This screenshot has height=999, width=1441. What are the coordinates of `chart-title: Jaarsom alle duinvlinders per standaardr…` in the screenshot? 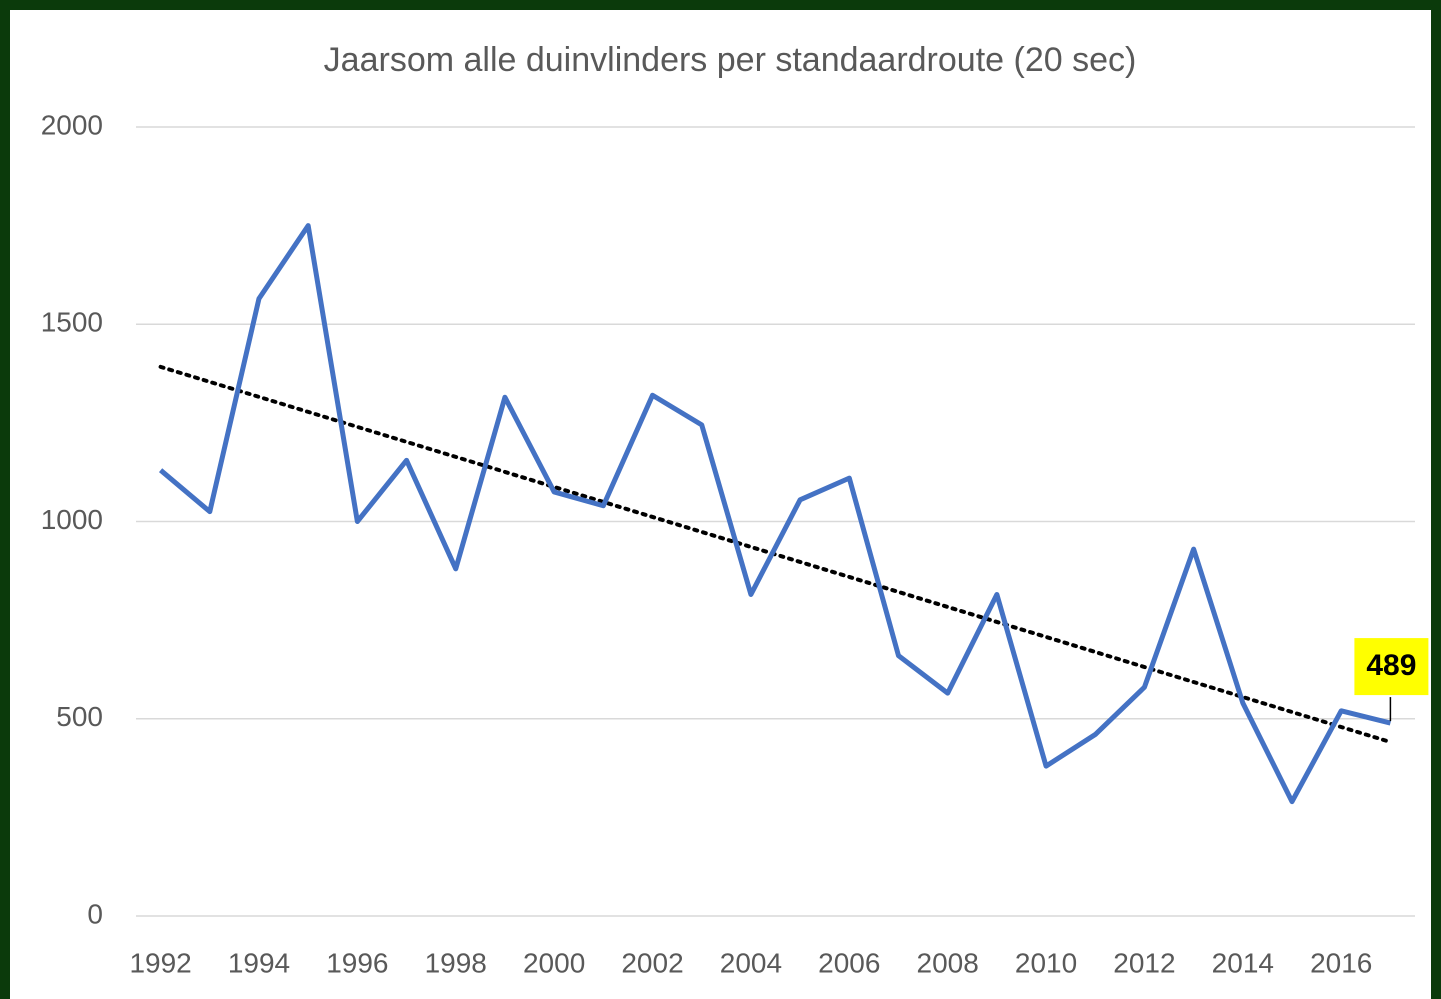 It's located at (730, 60).